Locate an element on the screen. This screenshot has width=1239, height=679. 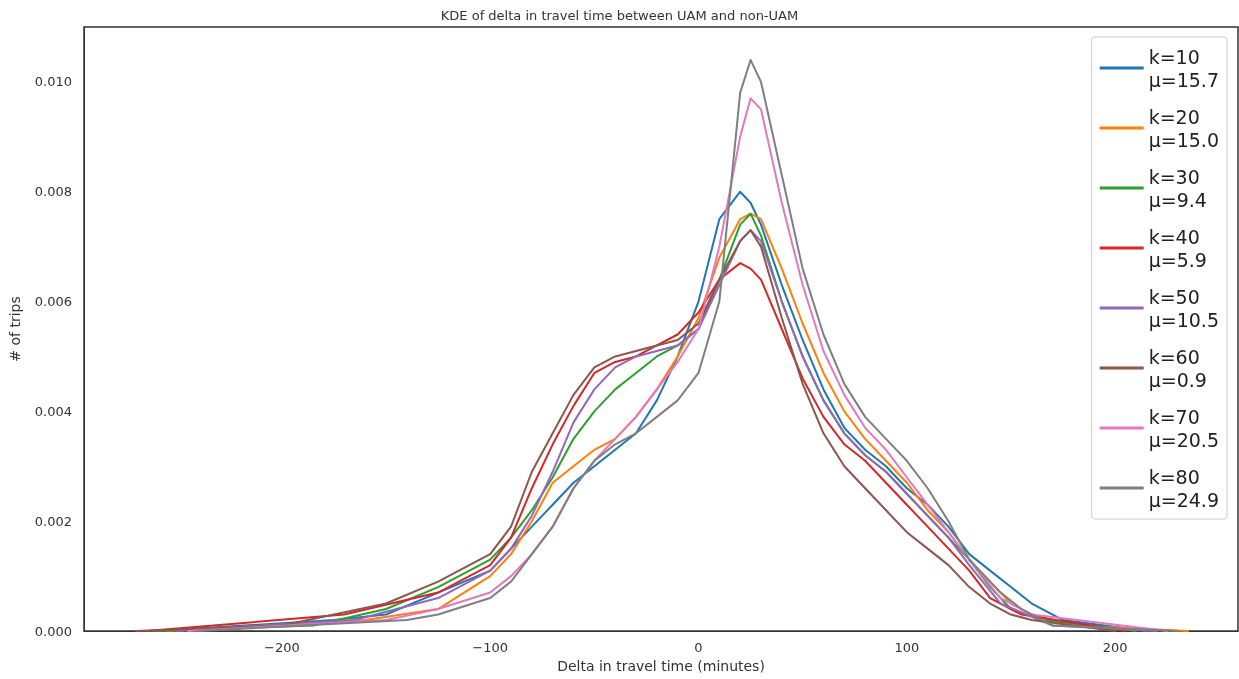
x-tick-label: 200 is located at coordinates (1115, 647).